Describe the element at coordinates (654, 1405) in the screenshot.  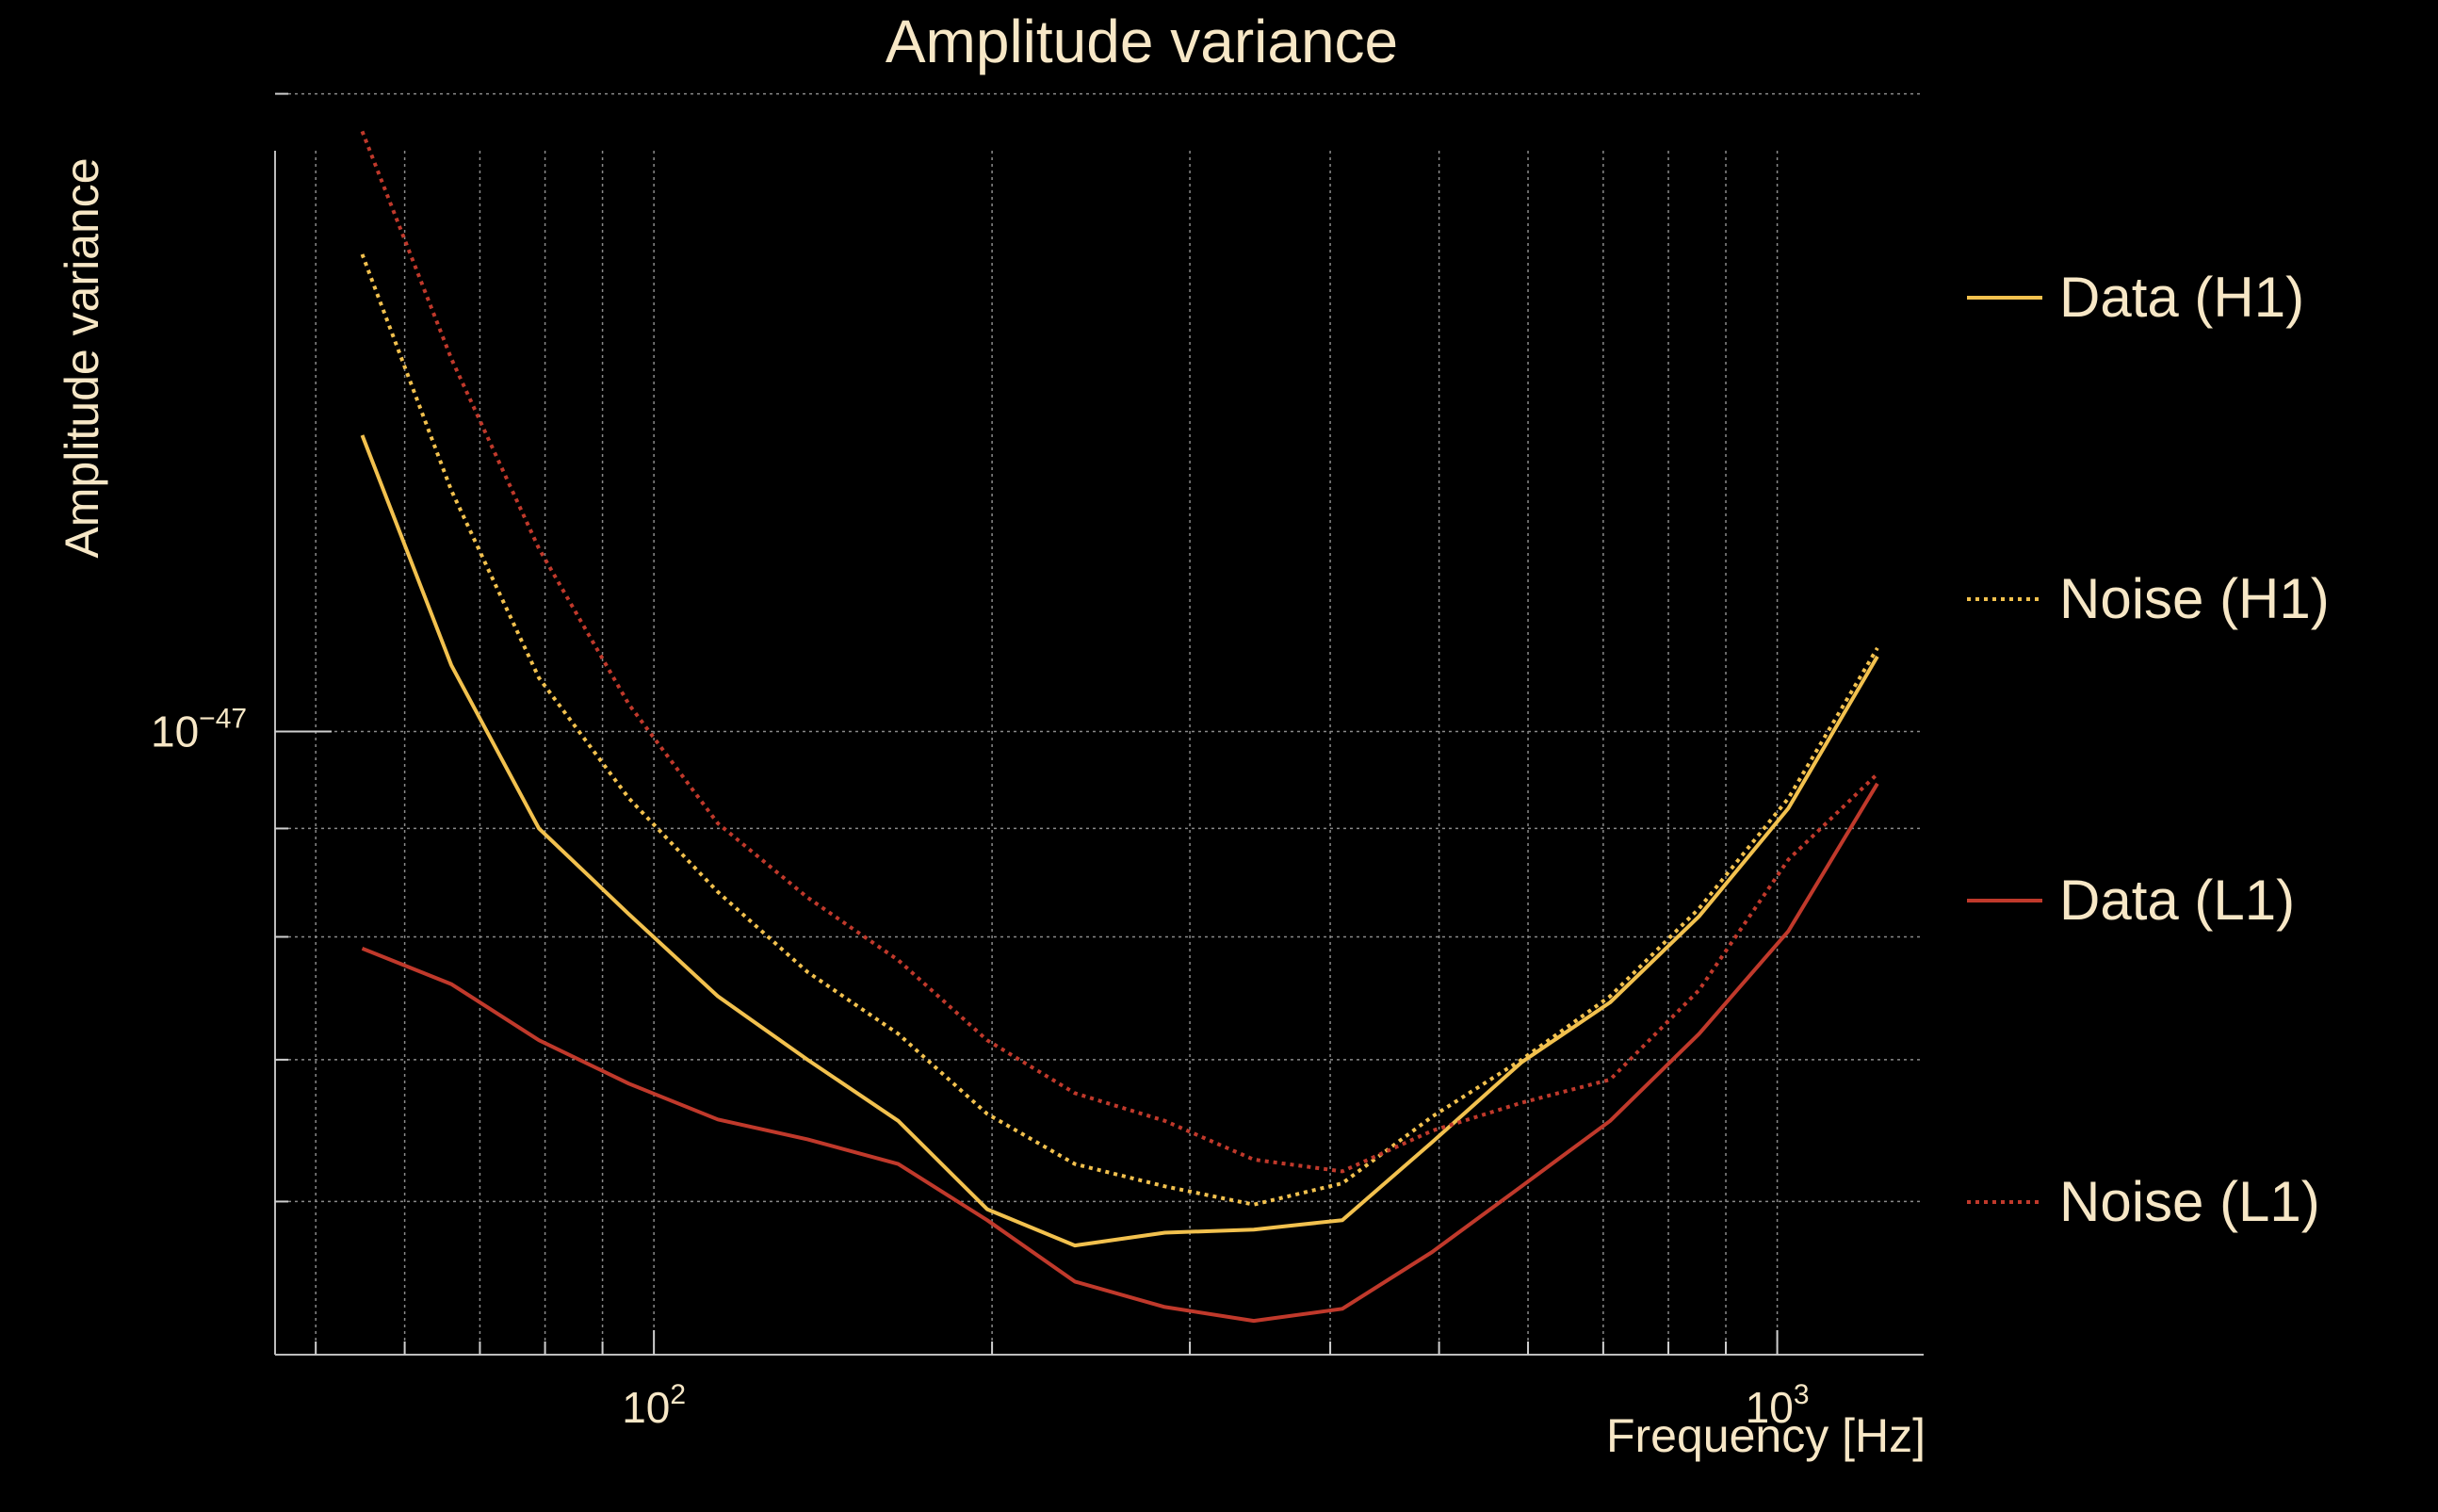
I see `x-tick-label: 10²` at that location.